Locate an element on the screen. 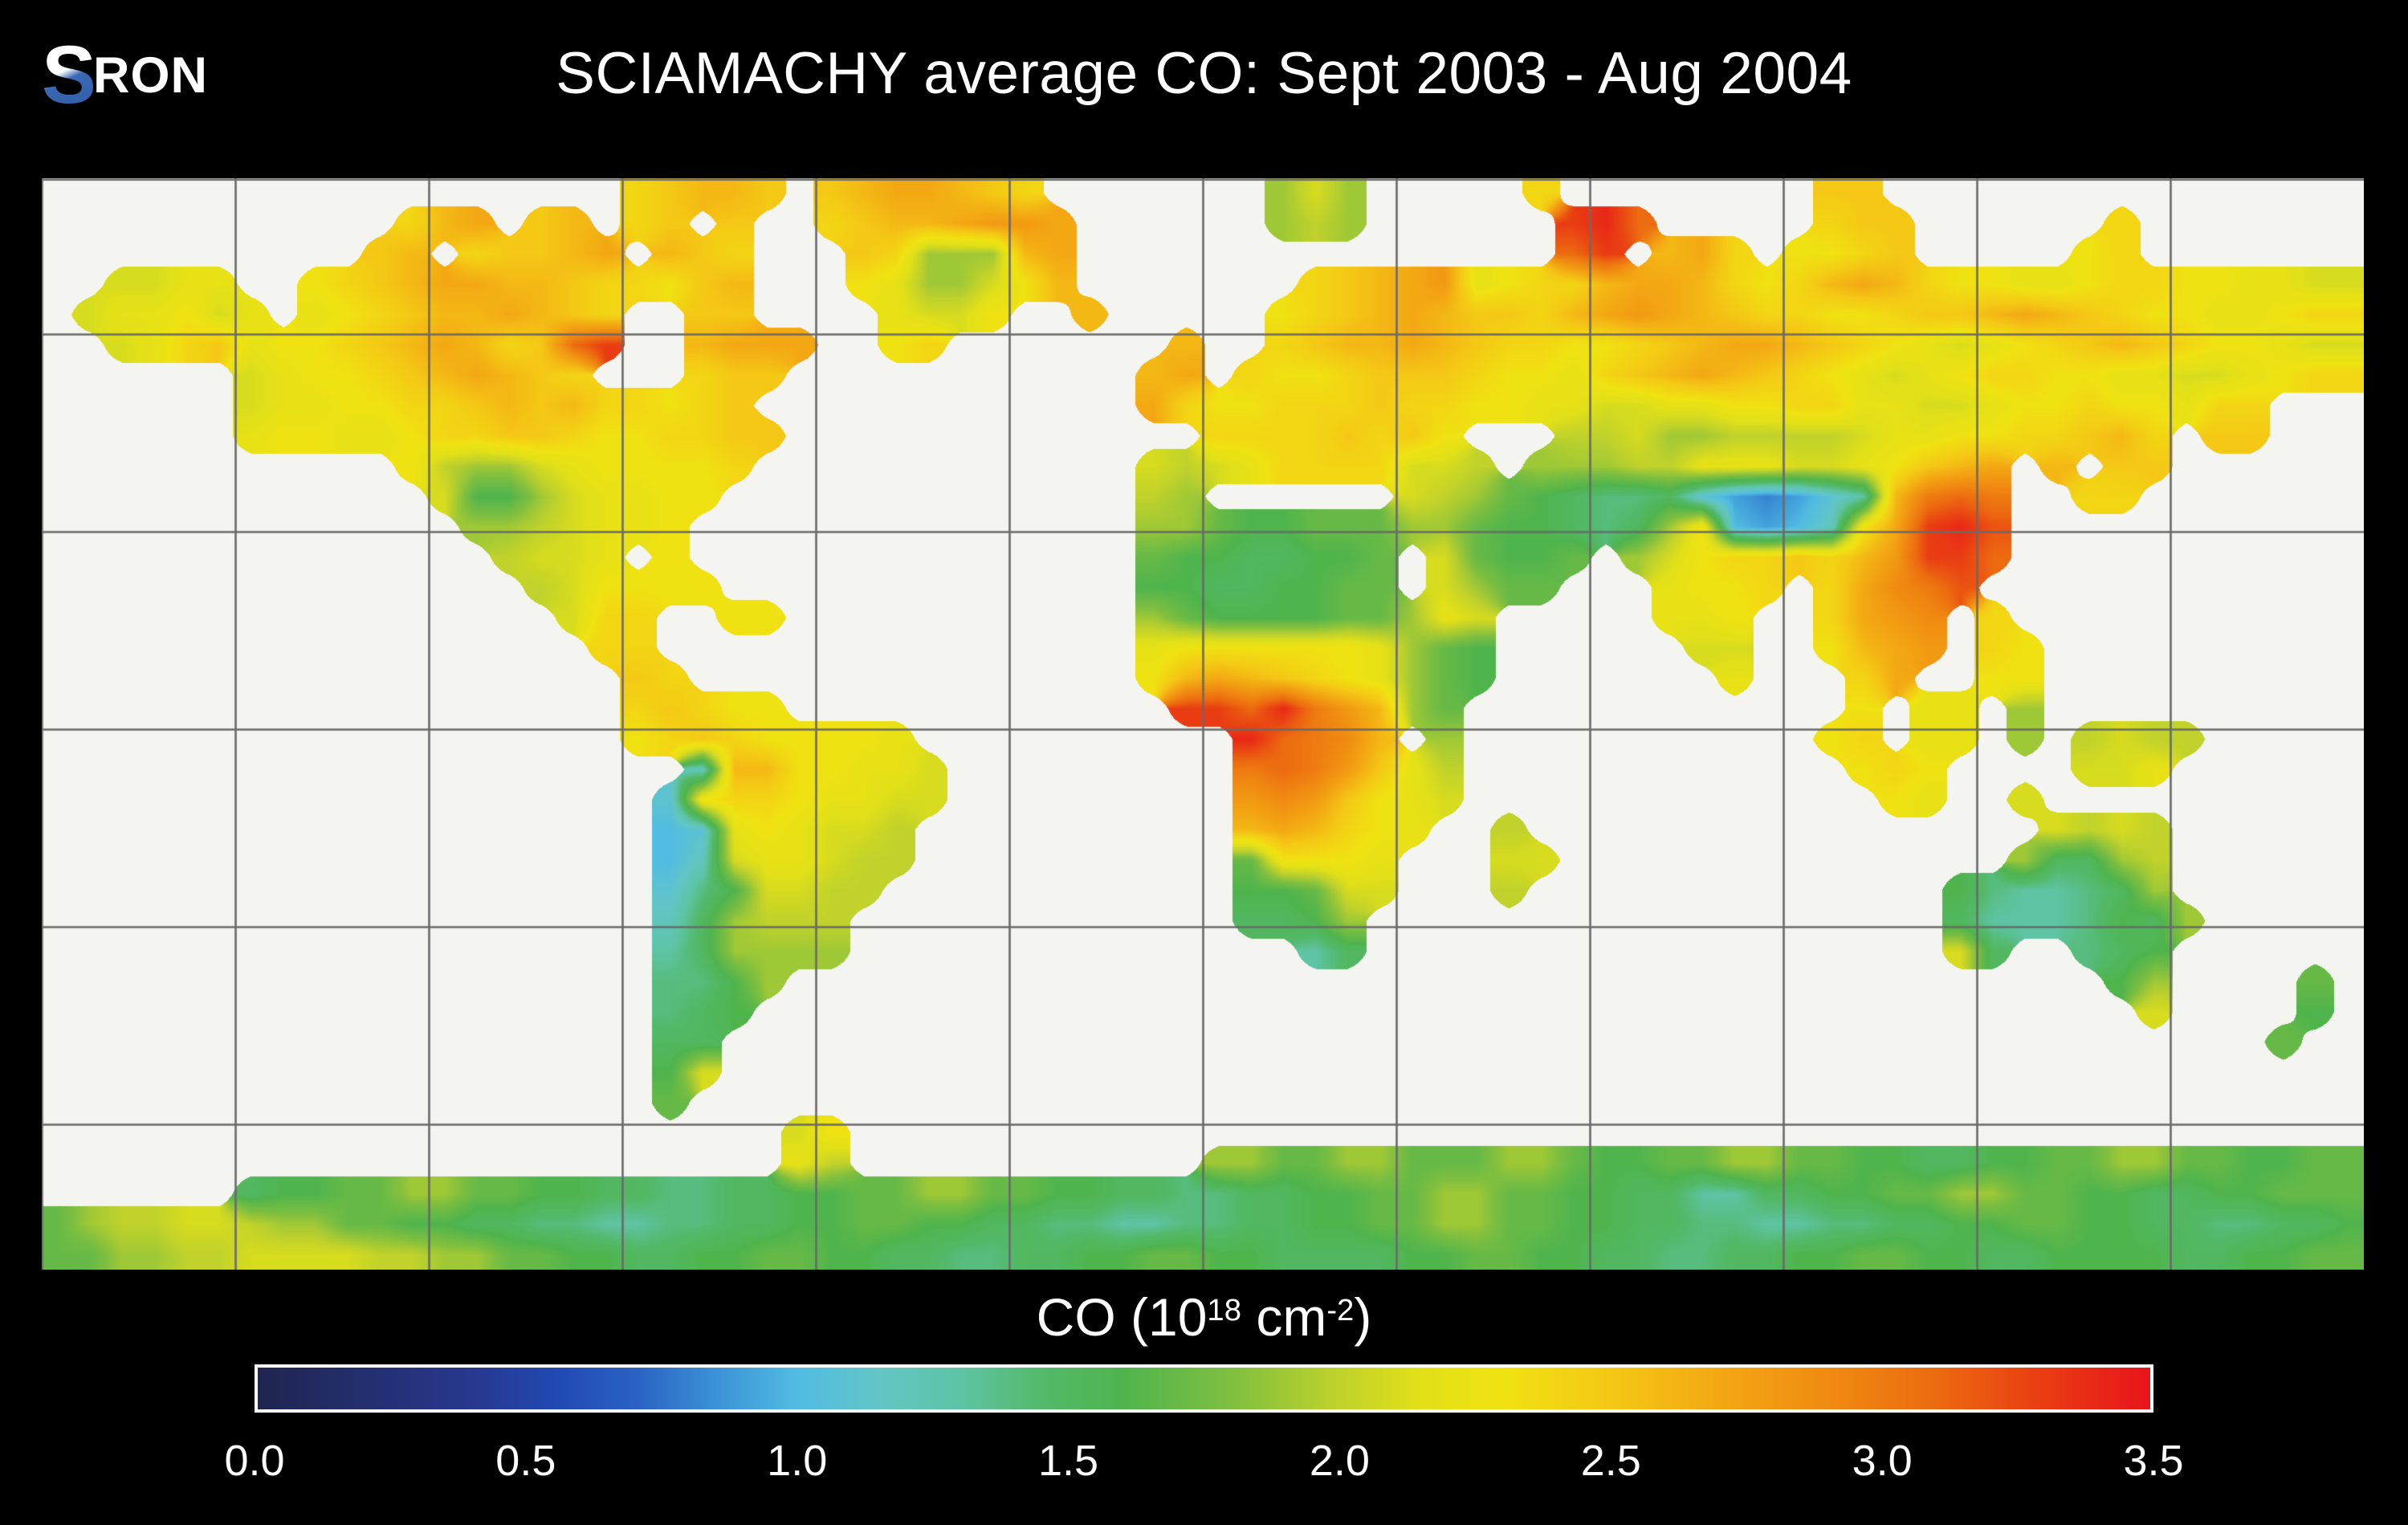  colorbar-tick-label: 0.0 is located at coordinates (254, 1461).